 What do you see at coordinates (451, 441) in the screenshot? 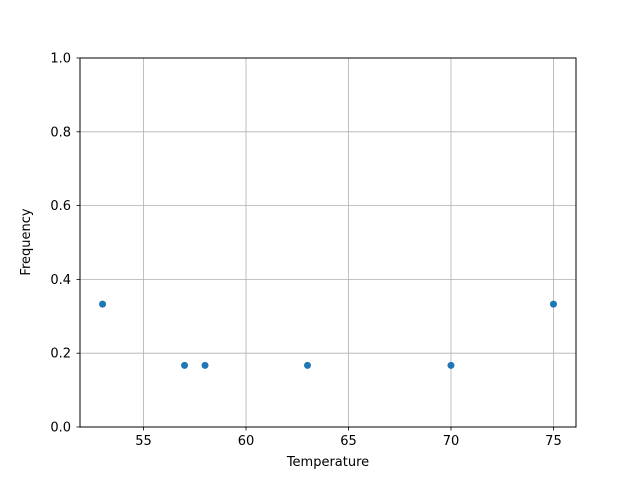
I see `x-tick-label: 70` at bounding box center [451, 441].